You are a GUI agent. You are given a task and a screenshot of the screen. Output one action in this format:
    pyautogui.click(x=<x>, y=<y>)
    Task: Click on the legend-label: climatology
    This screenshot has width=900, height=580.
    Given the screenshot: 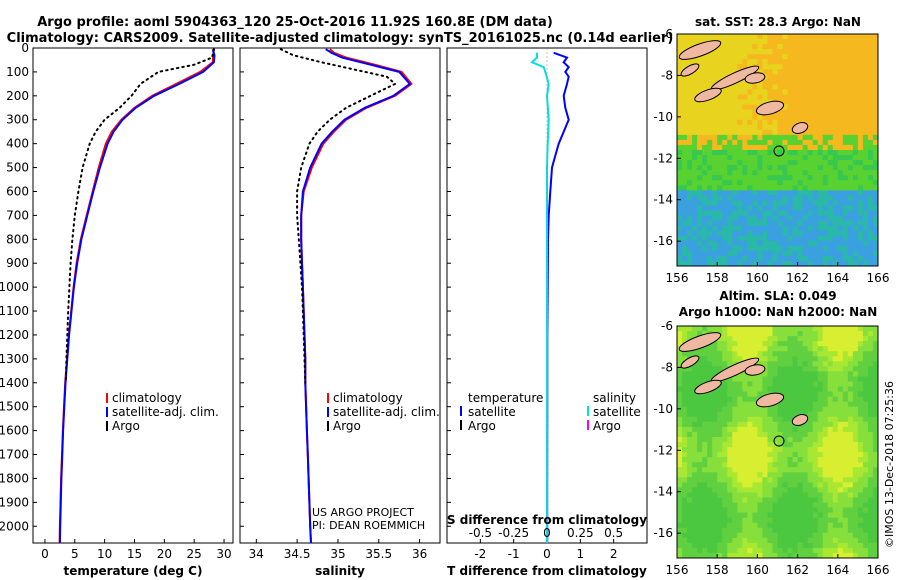 What is the action you would take?
    pyautogui.click(x=147, y=398)
    